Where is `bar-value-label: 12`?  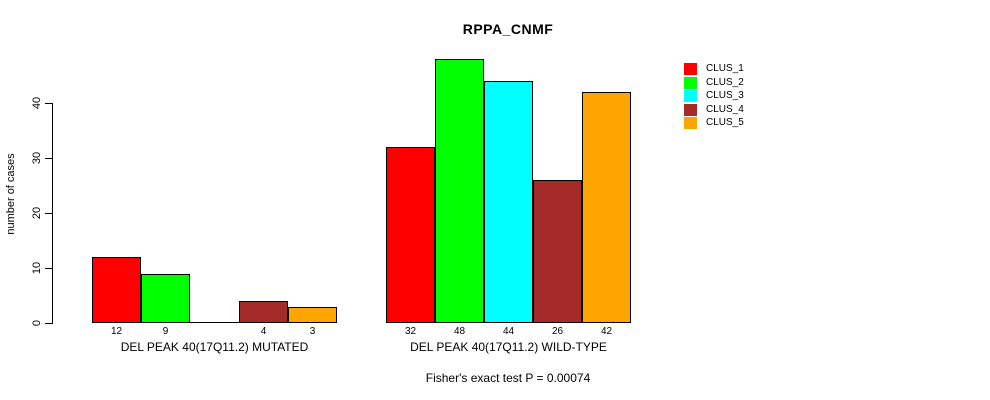 bar-value-label: 12 is located at coordinates (116, 331).